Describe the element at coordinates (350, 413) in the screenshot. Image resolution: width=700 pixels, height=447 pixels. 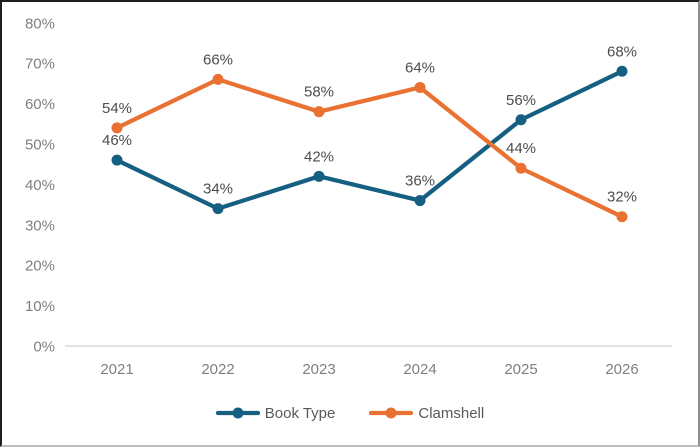
I see `chart-legend: Book Type Clamshell` at that location.